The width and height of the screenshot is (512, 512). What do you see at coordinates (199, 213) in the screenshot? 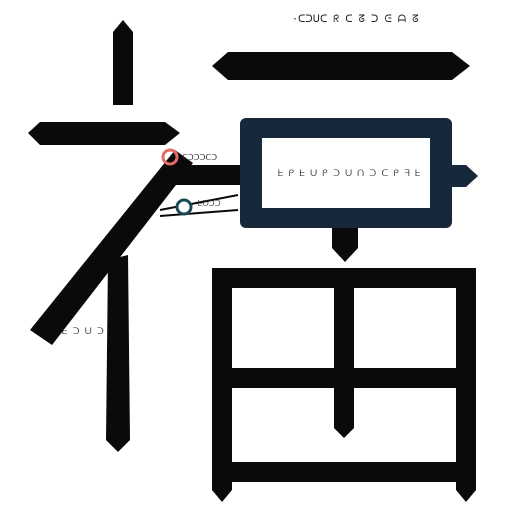
I see `wire-lower` at bounding box center [199, 213].